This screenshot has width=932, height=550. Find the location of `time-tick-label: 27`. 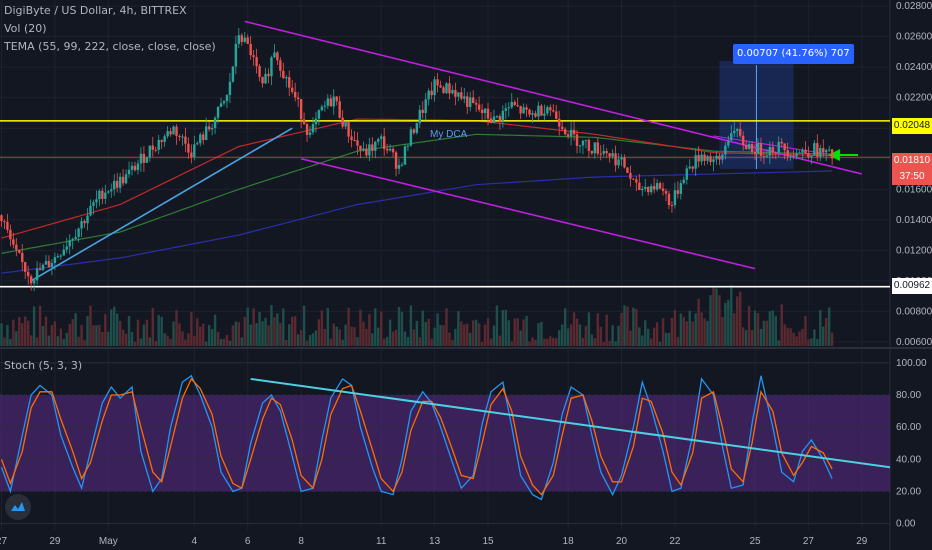

time-tick-label: 27 is located at coordinates (3, 541).